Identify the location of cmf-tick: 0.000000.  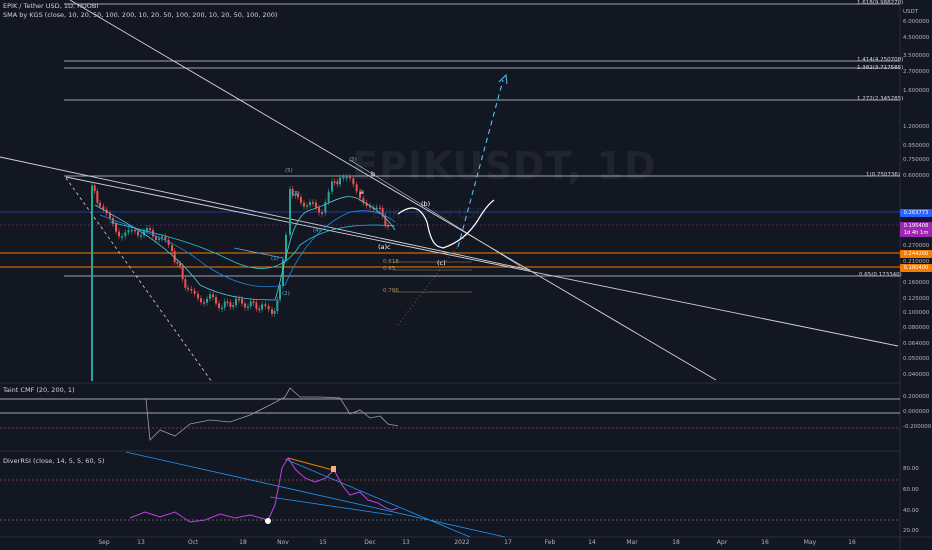
(916, 412).